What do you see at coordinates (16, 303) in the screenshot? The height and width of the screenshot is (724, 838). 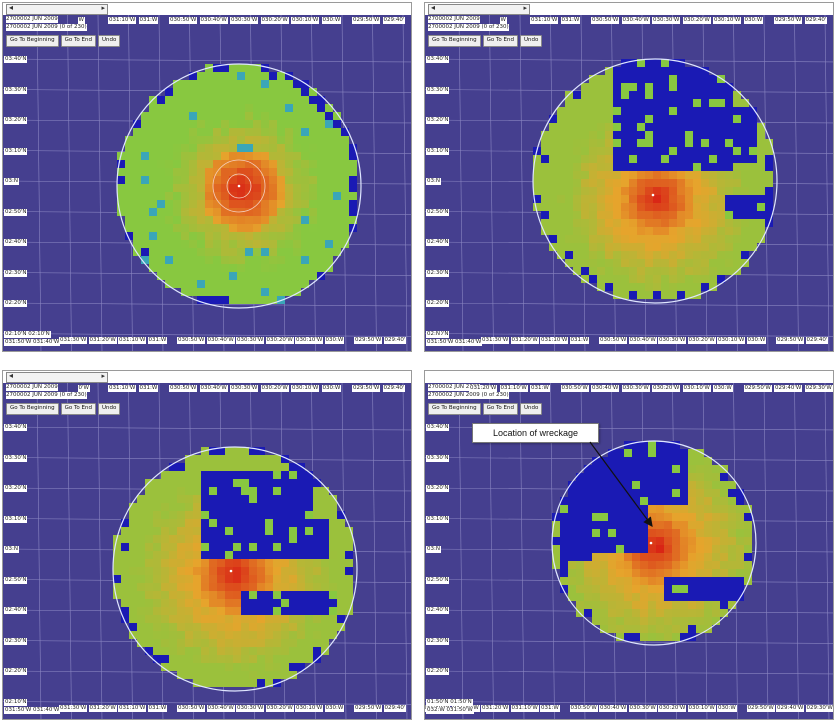 I see `left-axis-label: 02:20'N` at bounding box center [16, 303].